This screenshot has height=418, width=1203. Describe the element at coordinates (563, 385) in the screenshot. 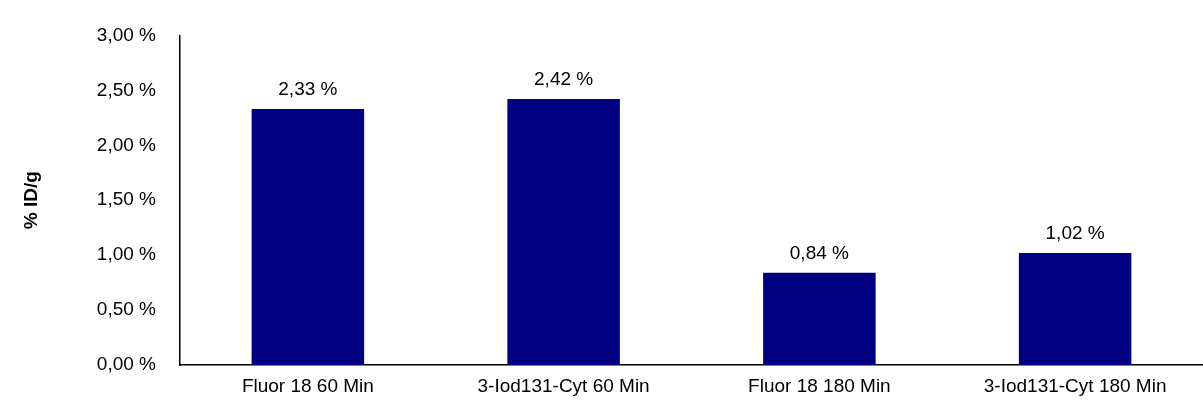

I see `x-tick-label: 3-Iod131-Cyt 60 Min` at that location.